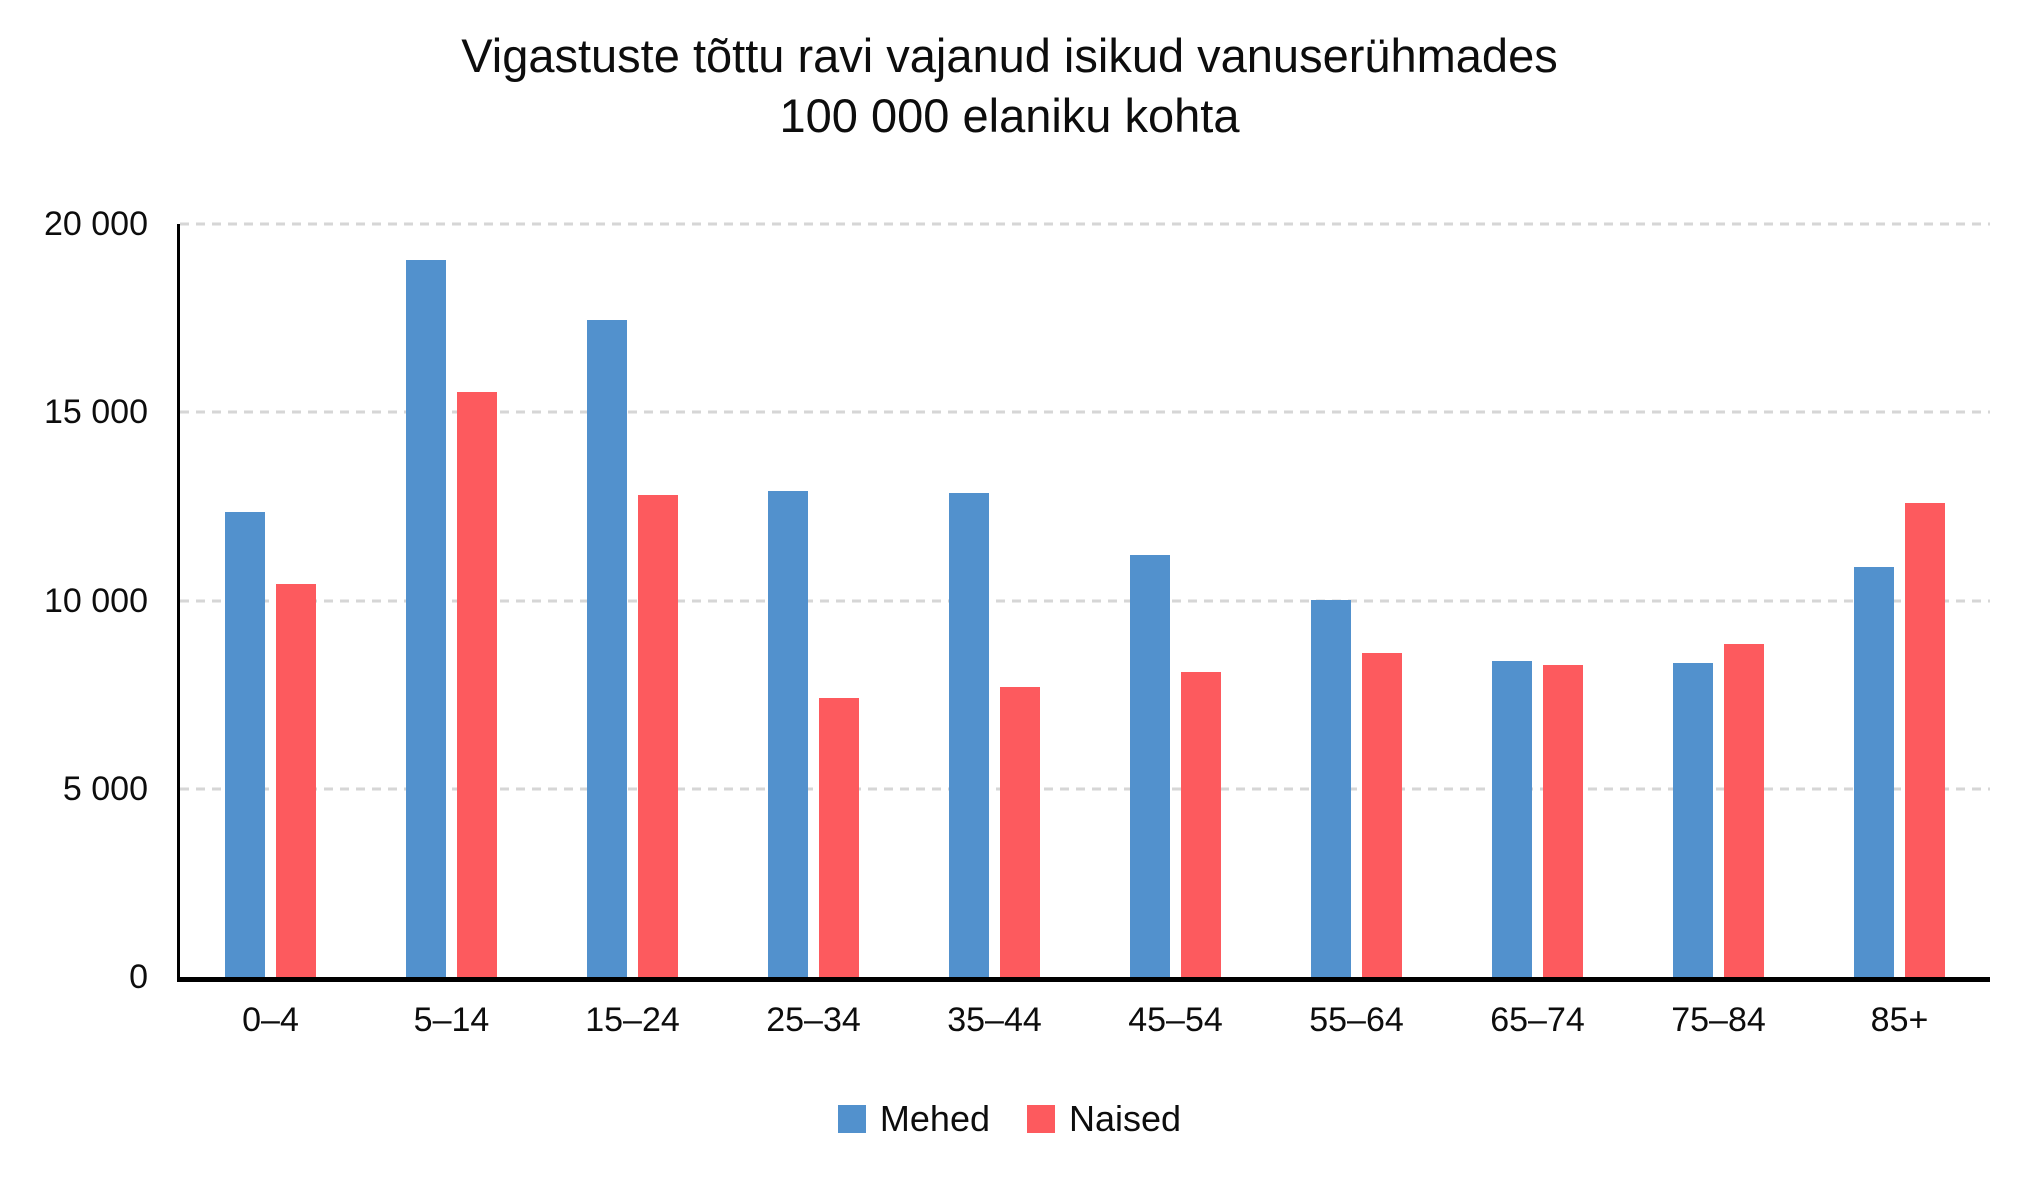 The width and height of the screenshot is (2019, 1189). I want to click on y-axis-tick-label: 20 000, so click(96, 224).